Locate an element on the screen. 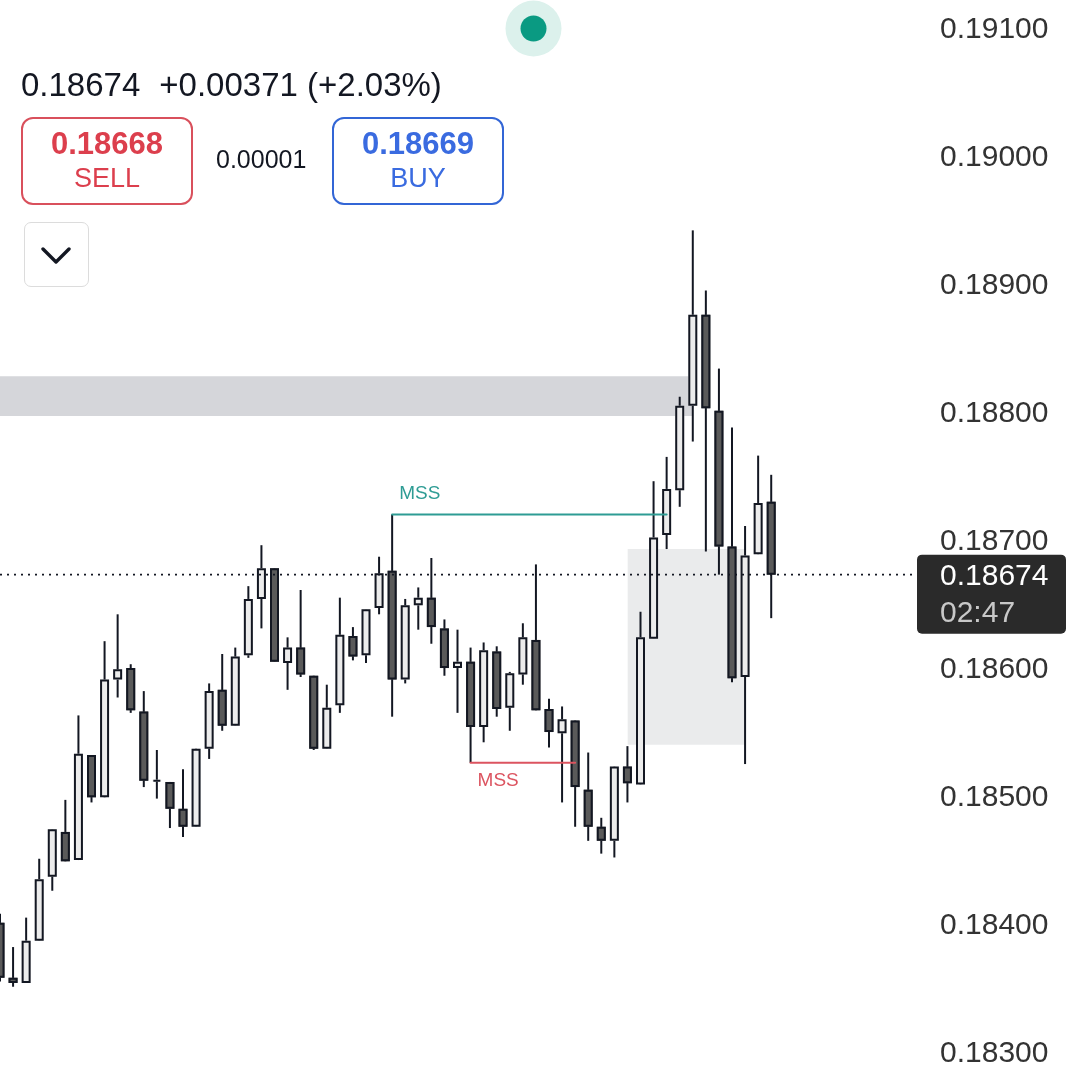 The height and width of the screenshot is (1084, 1078). annotation: BUY is located at coordinates (418, 178).